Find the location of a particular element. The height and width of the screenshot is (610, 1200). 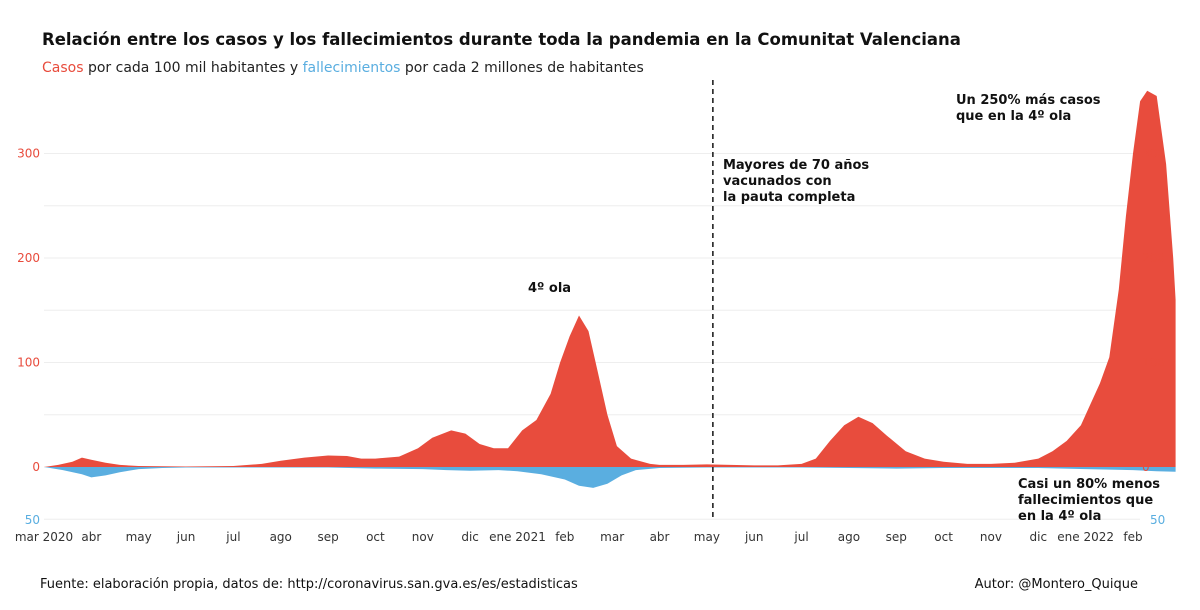

x-tick-label: ene 2022 is located at coordinates (1085, 537).